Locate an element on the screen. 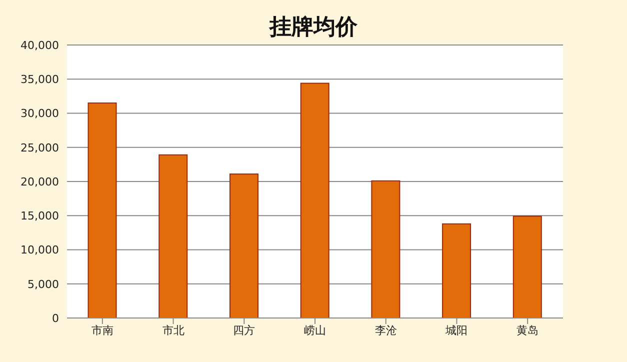 Image resolution: width=627 pixels, height=362 pixels. x-tick-label: 市南 is located at coordinates (102, 330).